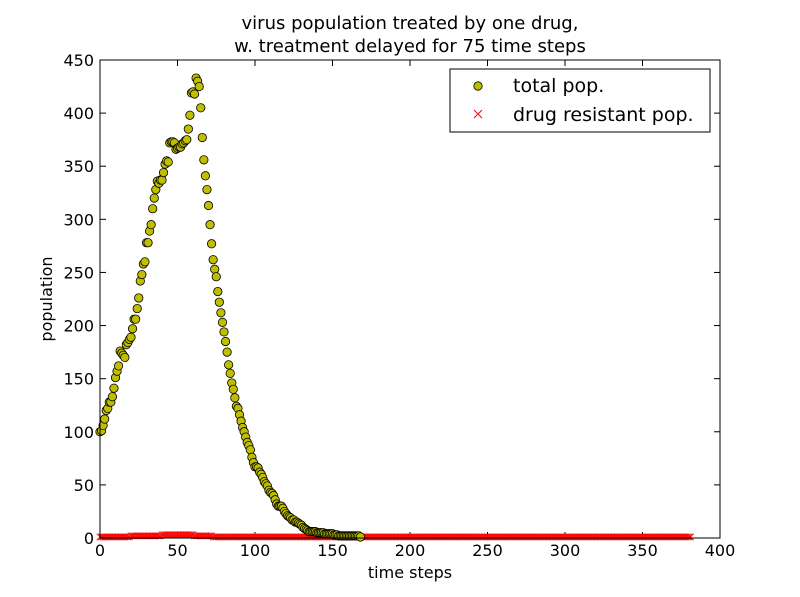 This screenshot has width=800, height=597. Describe the element at coordinates (84, 485) in the screenshot. I see `y-tick-label: 50` at that location.